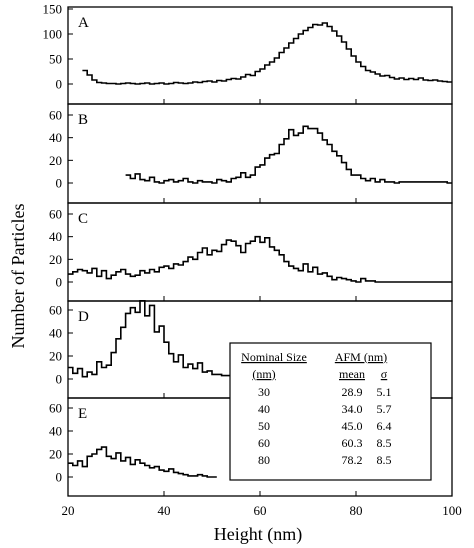 The width and height of the screenshot is (474, 548). I want to click on inset-row-nominal: 40, so click(264, 409).